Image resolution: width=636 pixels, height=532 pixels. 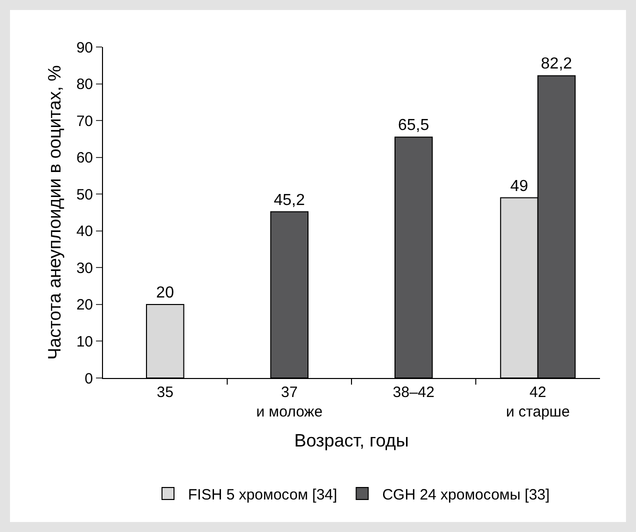 I want to click on x-tick-label: 42 и старше, so click(x=538, y=402).